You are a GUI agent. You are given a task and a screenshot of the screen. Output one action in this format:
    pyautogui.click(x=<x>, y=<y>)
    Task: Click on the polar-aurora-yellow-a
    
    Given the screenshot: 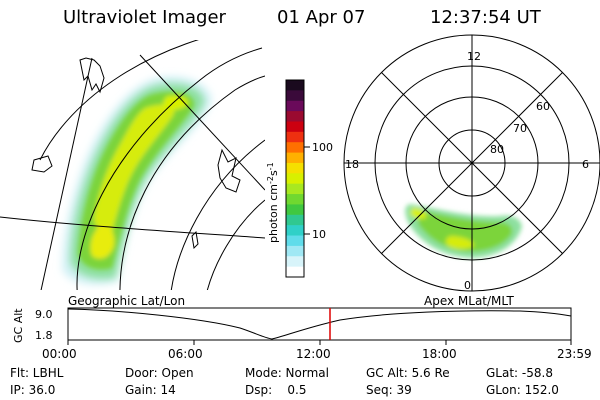 What is the action you would take?
    pyautogui.click(x=459, y=242)
    